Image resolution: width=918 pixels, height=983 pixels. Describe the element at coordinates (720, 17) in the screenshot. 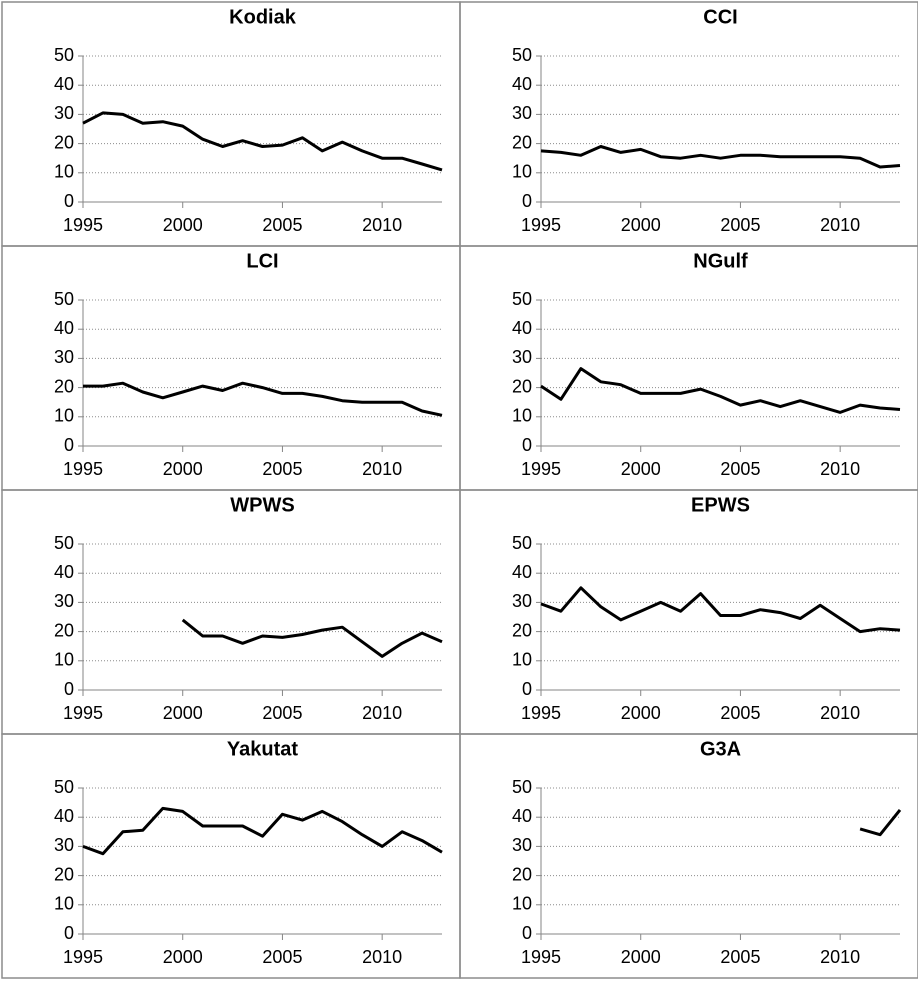

I see `chart-title: CCI` at that location.